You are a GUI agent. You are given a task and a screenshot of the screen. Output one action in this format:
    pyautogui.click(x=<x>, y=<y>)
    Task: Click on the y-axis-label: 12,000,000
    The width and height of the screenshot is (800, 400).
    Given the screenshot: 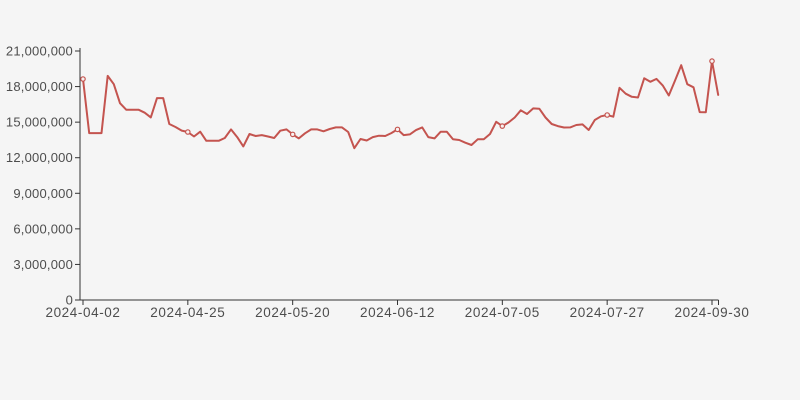 What is the action you would take?
    pyautogui.click(x=39, y=157)
    